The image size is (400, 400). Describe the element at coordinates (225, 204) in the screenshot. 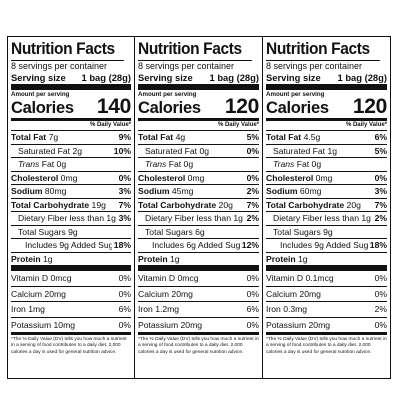

I see `carb-amount: 20g` at that location.